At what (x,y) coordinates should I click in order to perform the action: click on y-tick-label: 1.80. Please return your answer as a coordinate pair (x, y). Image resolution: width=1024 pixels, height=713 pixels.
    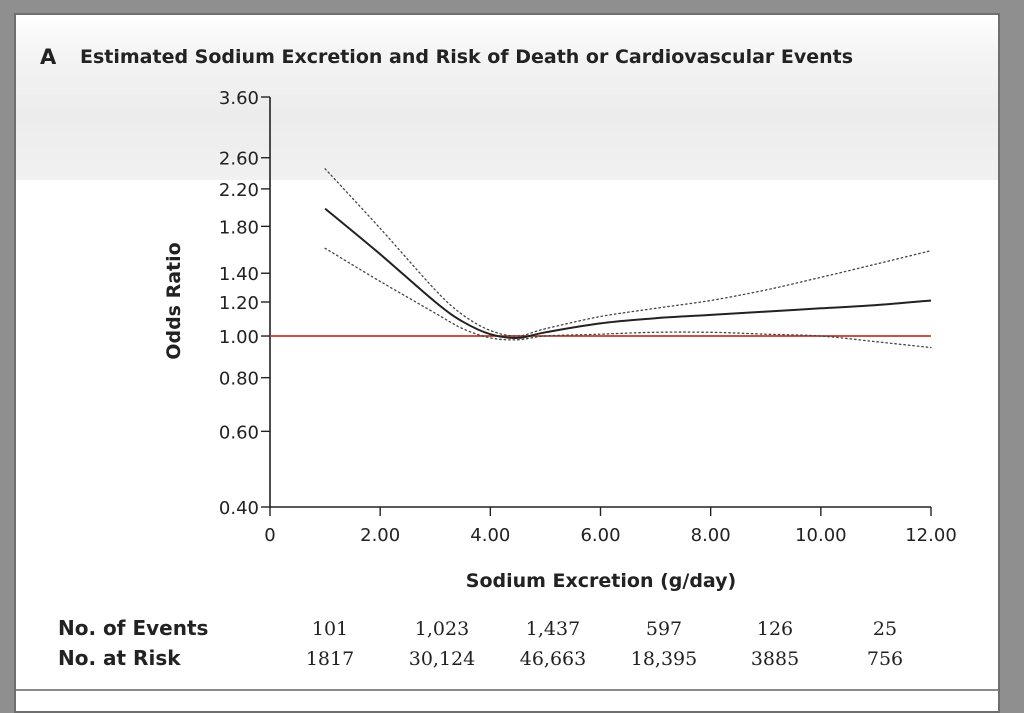
    Looking at the image, I should click on (239, 227).